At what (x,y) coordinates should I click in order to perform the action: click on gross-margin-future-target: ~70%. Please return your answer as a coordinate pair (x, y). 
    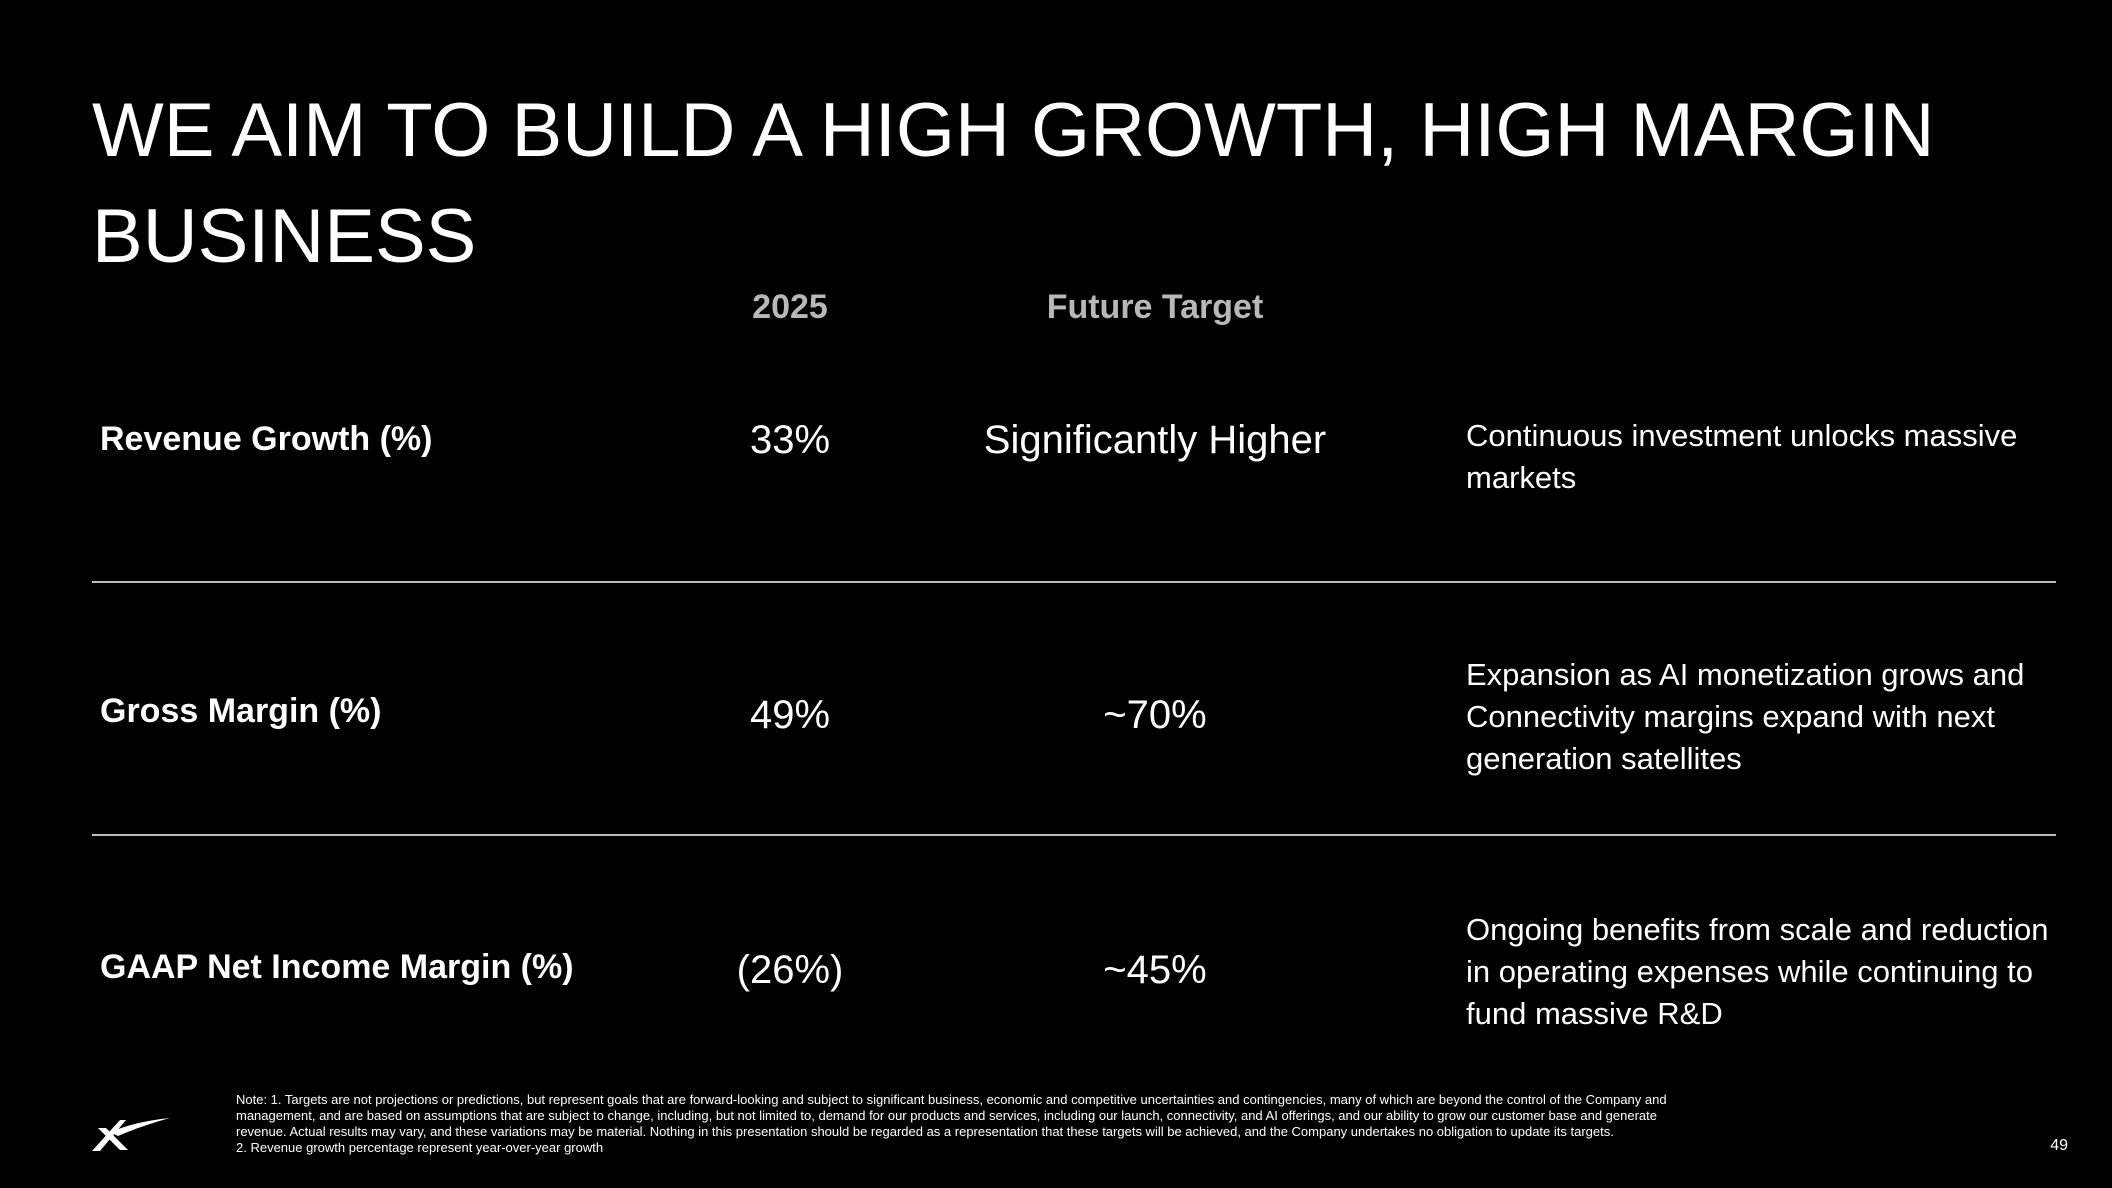
    Looking at the image, I should click on (1155, 715).